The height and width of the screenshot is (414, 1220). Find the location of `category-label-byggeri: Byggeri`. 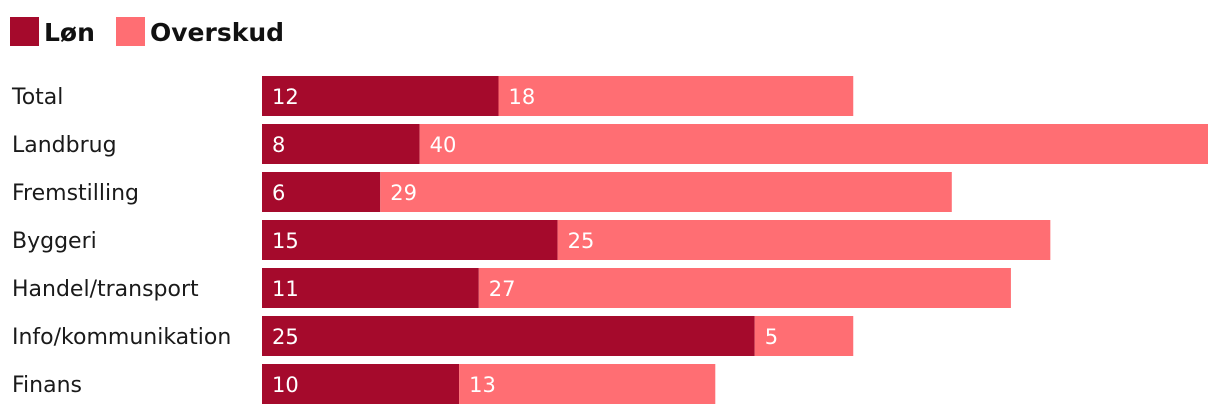

category-label-byggeri: Byggeri is located at coordinates (54, 241).